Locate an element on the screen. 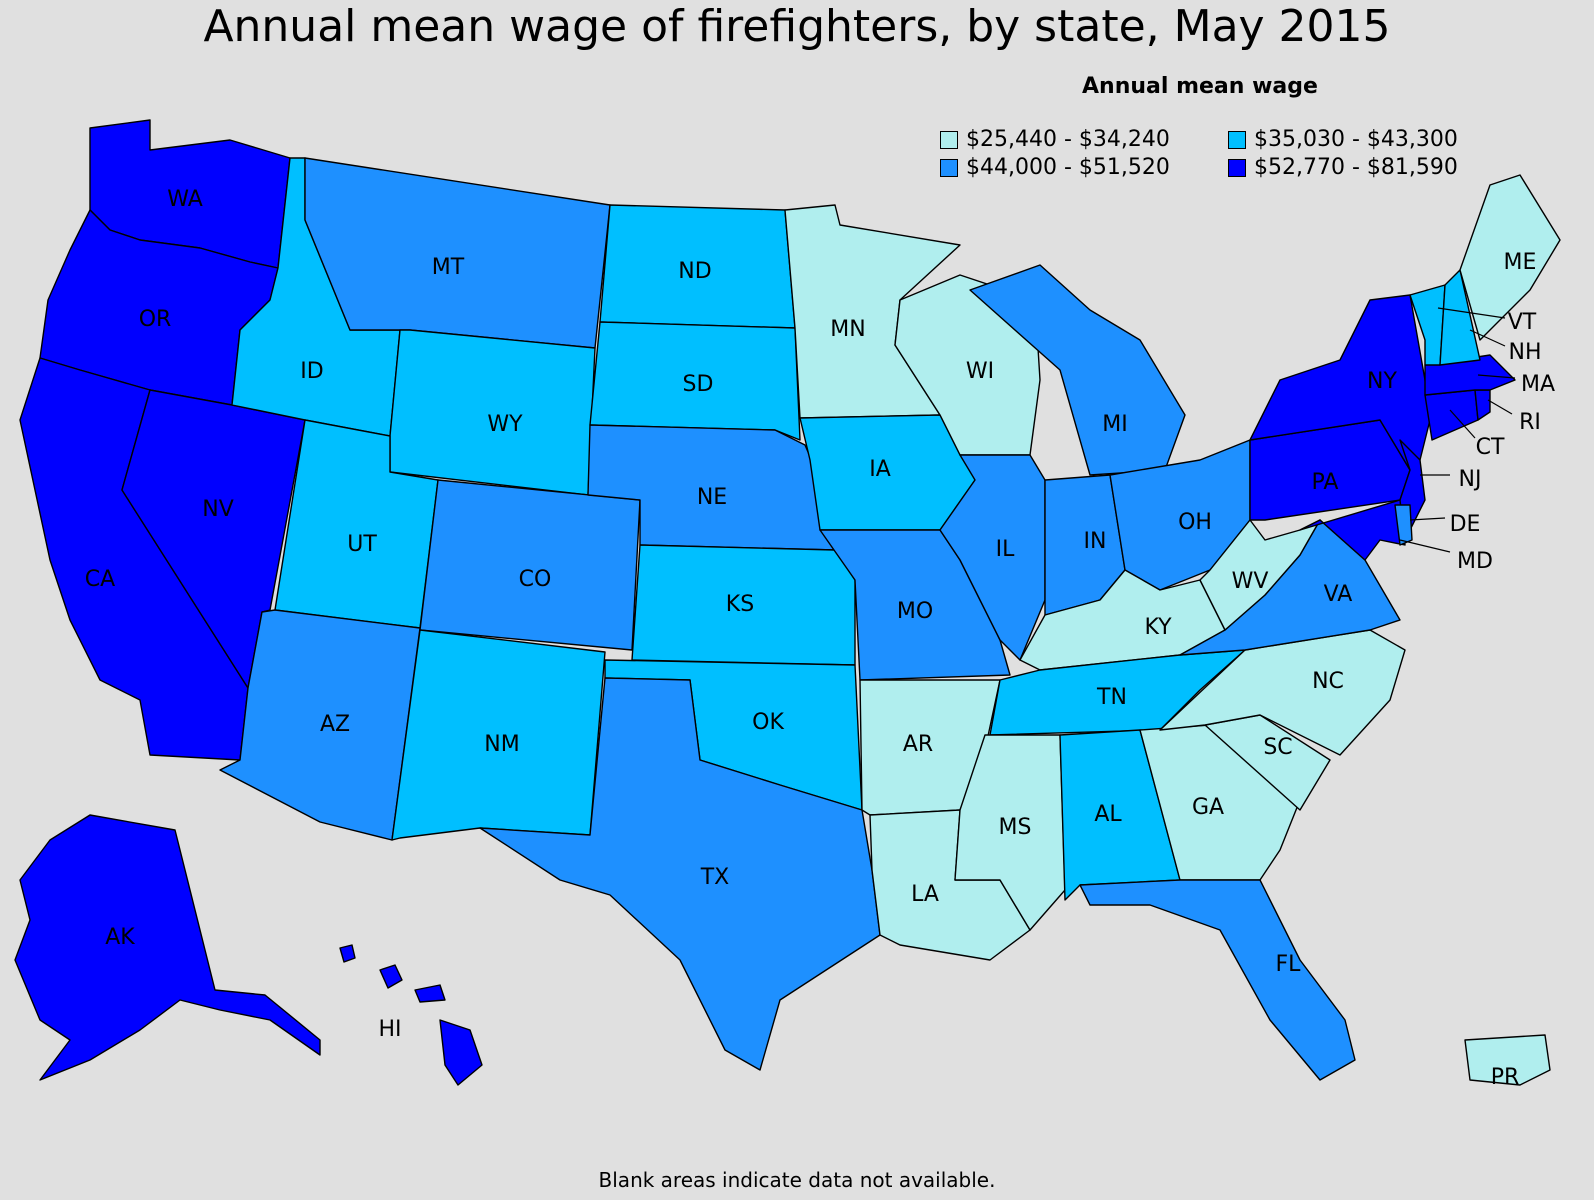 Image resolution: width=1594 pixels, height=1200 pixels. label-GA: GA is located at coordinates (1208, 807).